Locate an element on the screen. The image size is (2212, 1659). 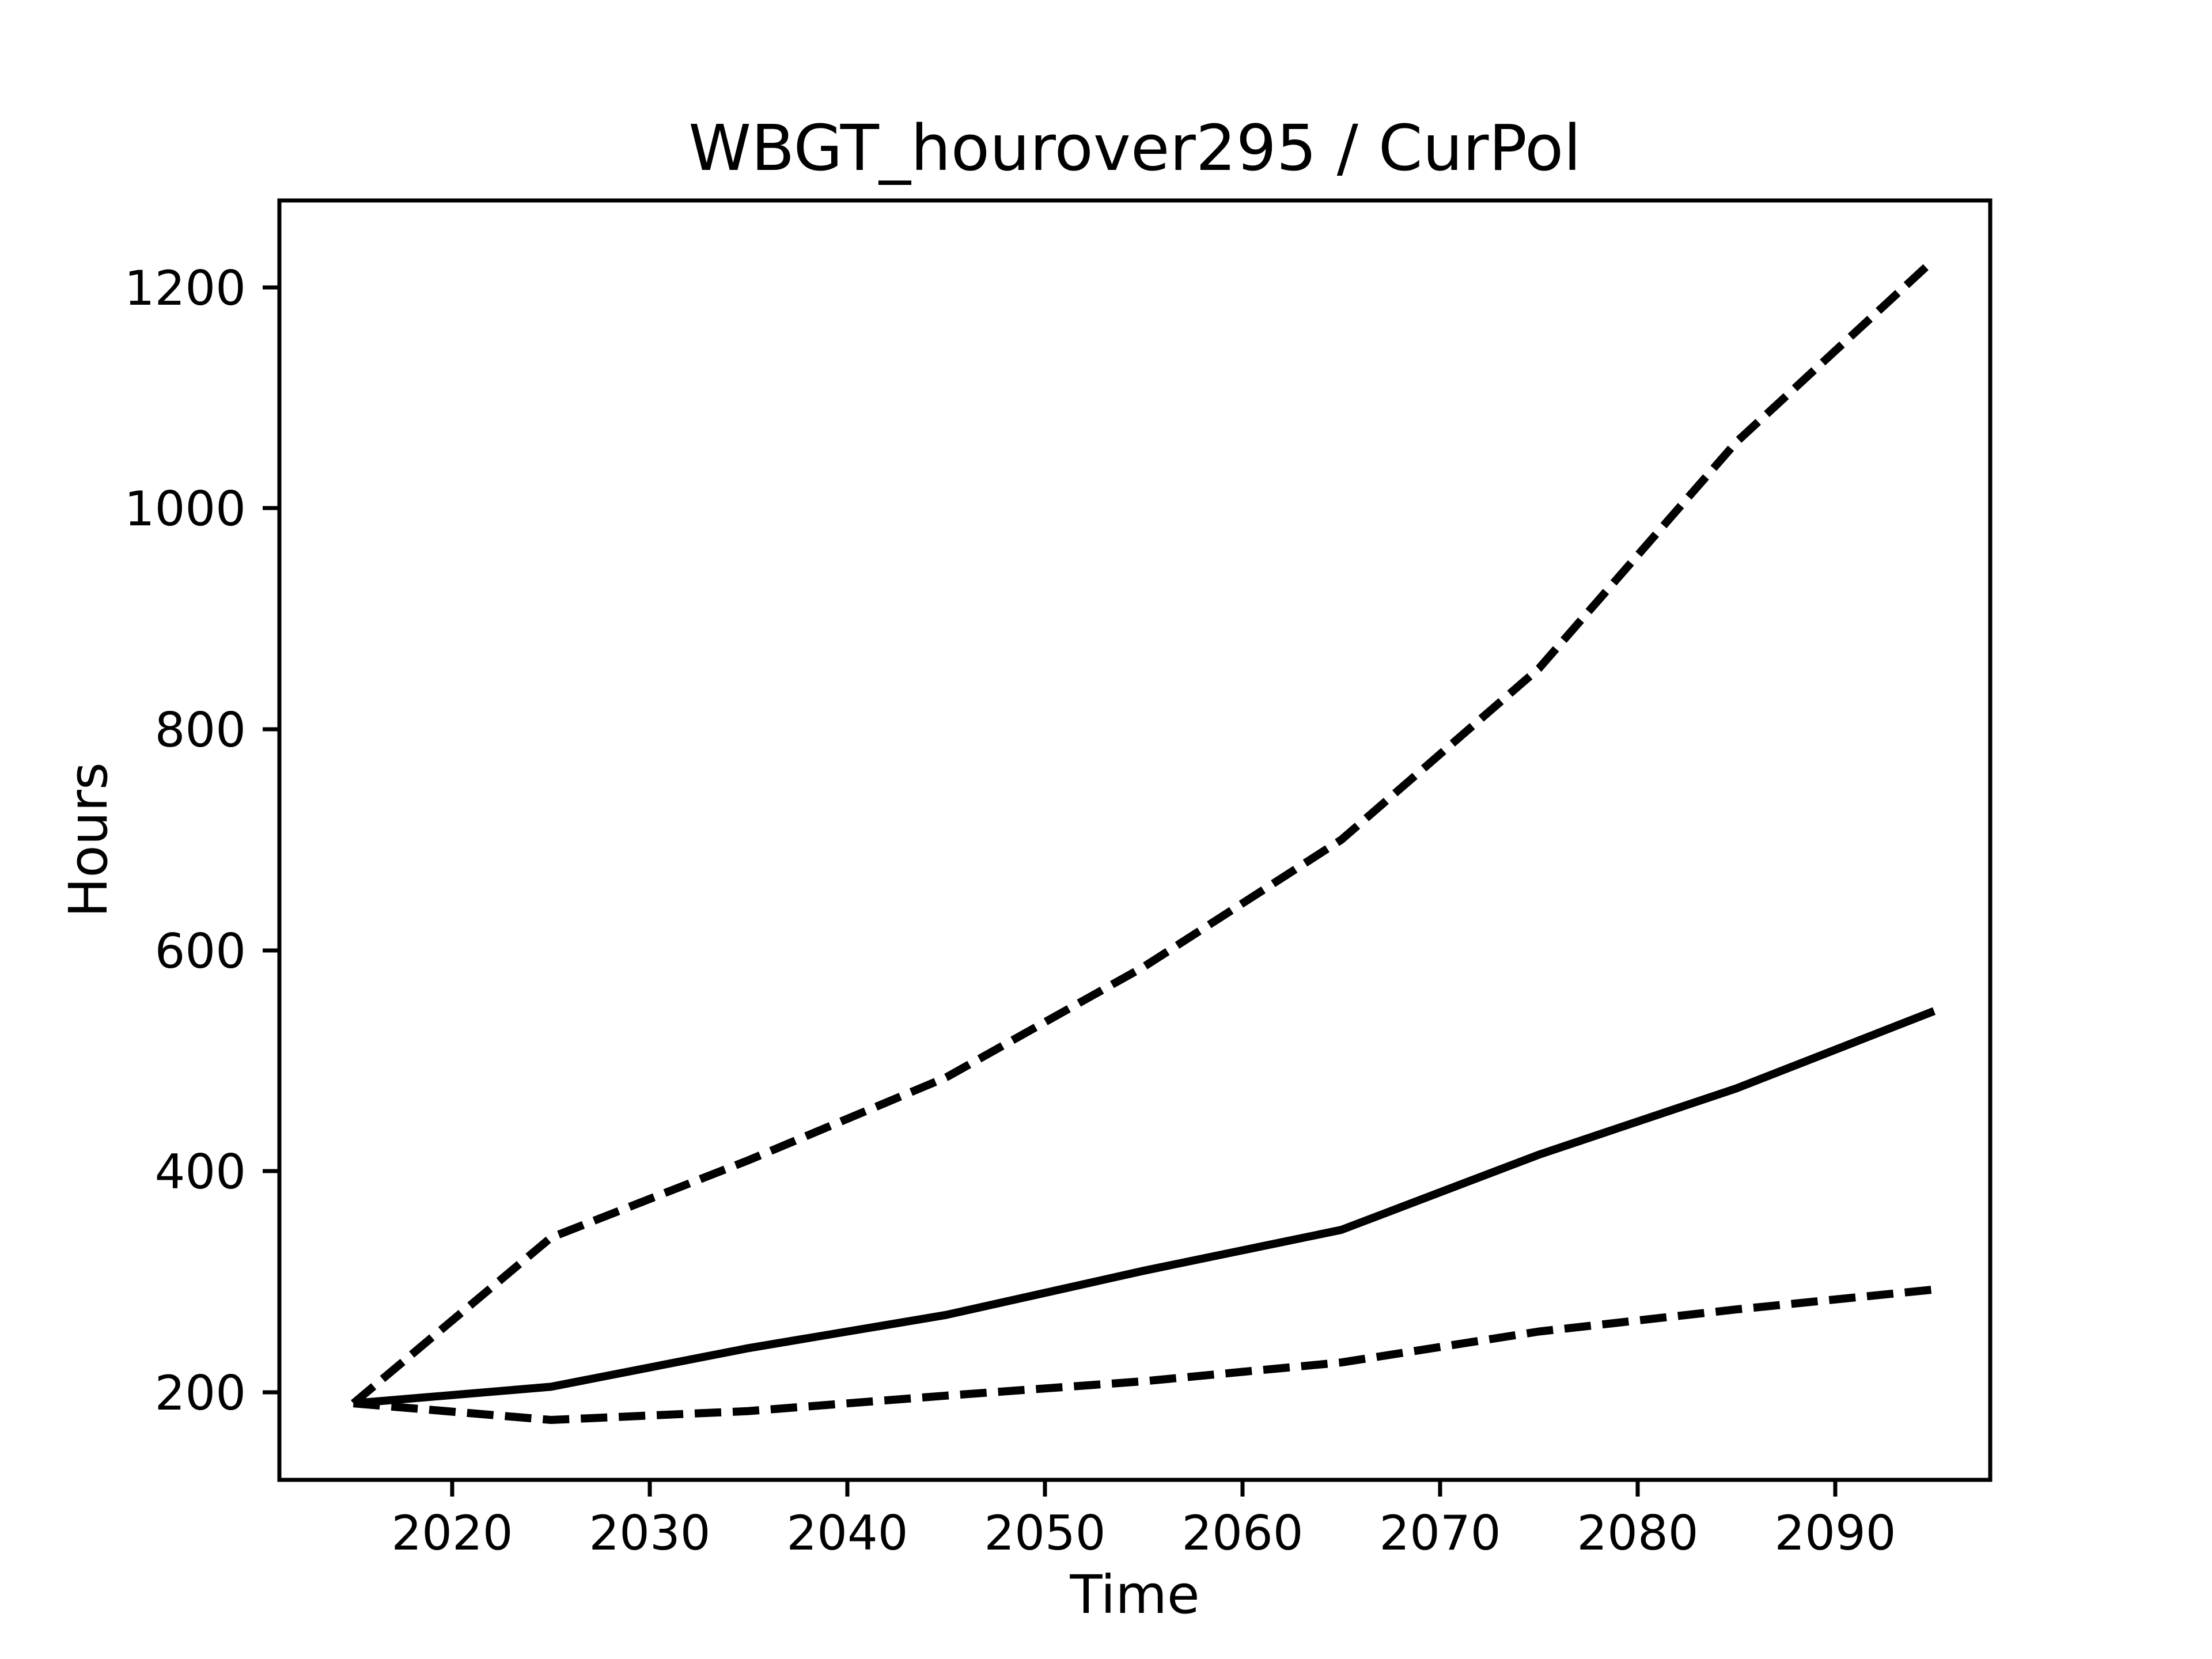
x-tick-label: 2080 is located at coordinates (1637, 1533).